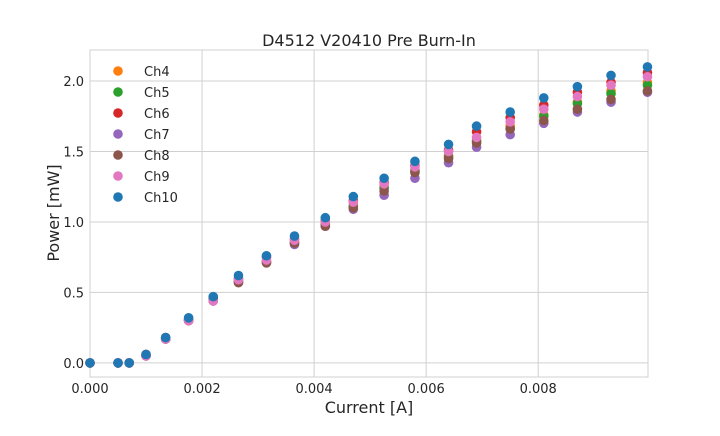 This screenshot has height=436, width=720. I want to click on chart-title: D4512 V20410 Pre Burn-In, so click(369, 40).